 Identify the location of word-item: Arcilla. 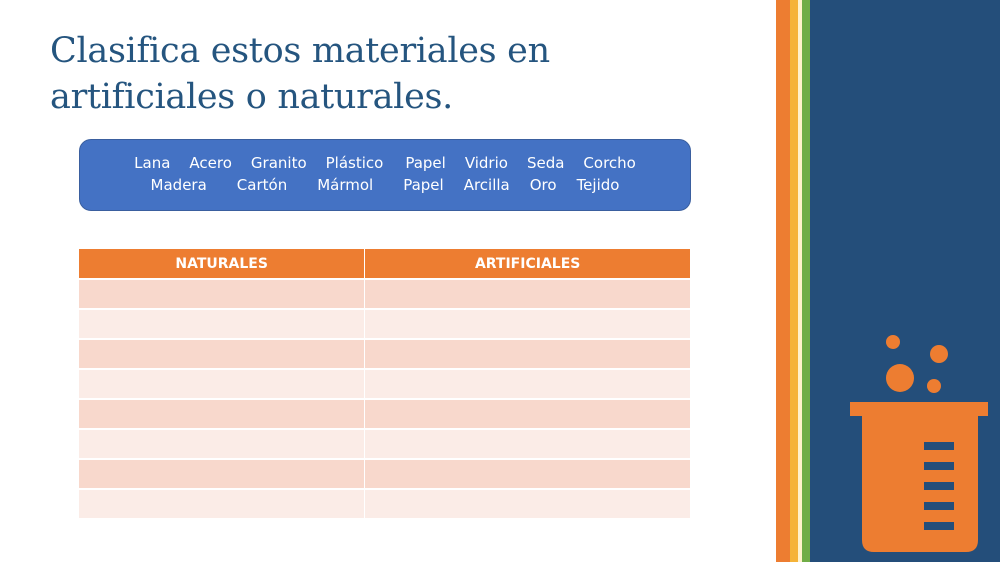
(486, 185).